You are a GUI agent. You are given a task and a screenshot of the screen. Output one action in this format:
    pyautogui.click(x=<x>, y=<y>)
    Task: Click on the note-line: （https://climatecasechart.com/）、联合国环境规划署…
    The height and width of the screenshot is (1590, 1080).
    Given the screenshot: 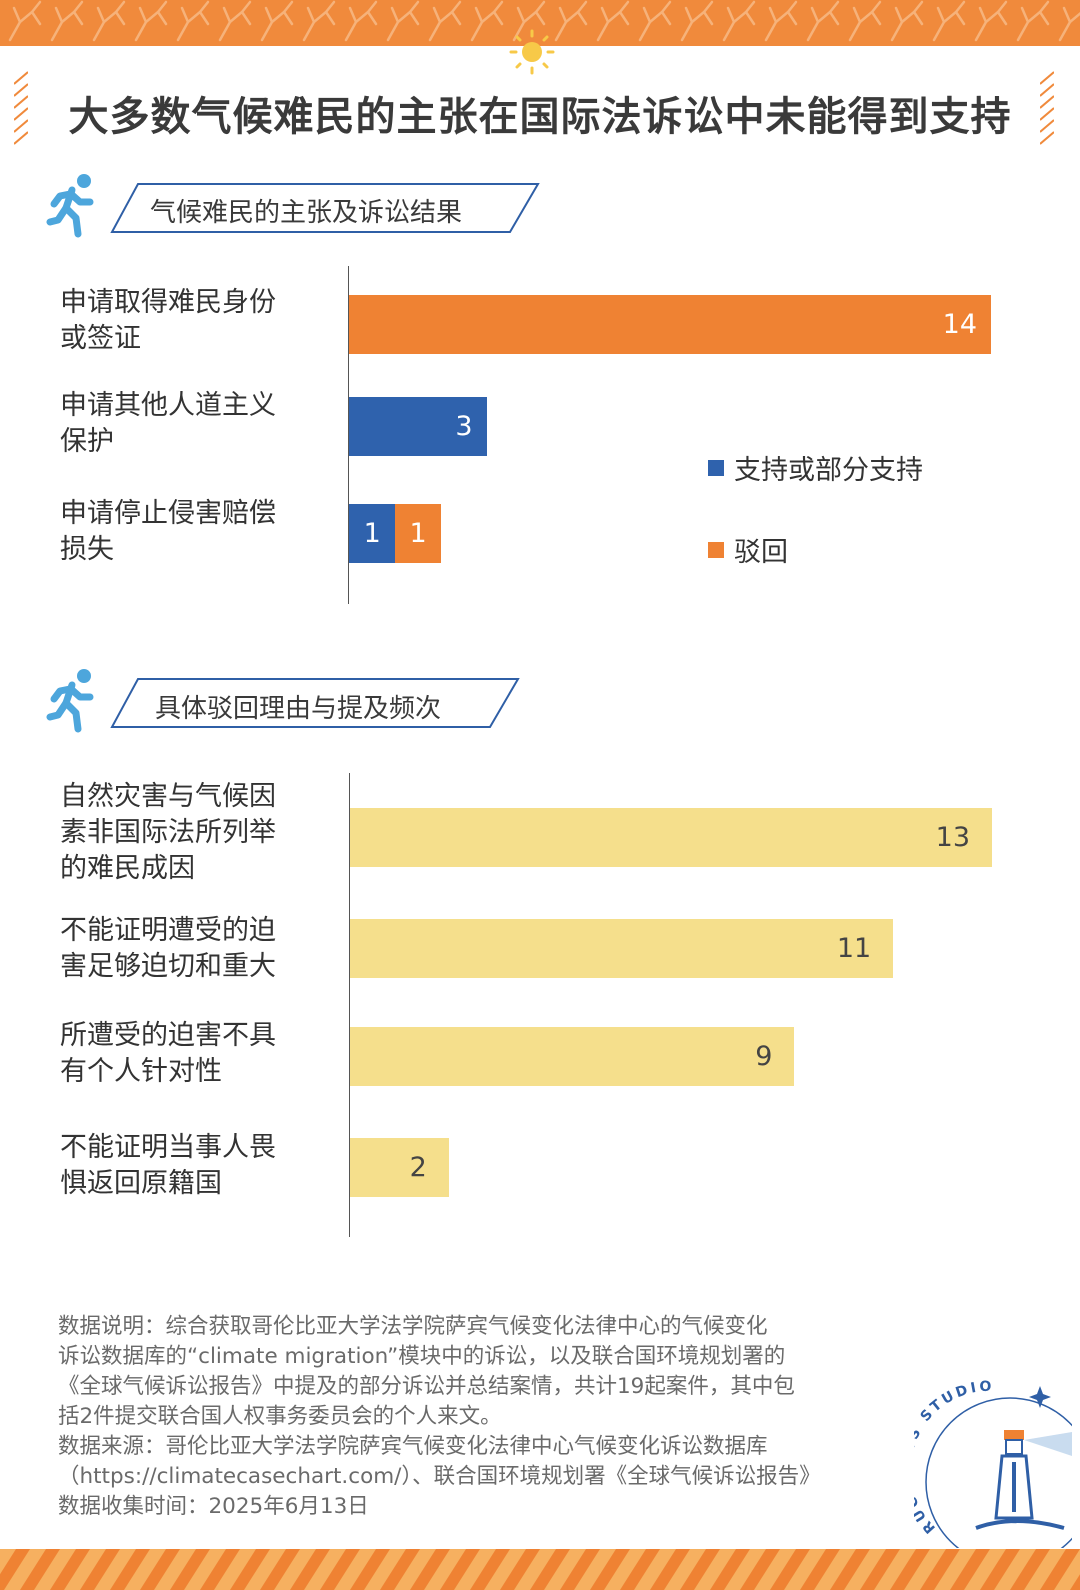 What is the action you would take?
    pyautogui.click(x=439, y=1476)
    